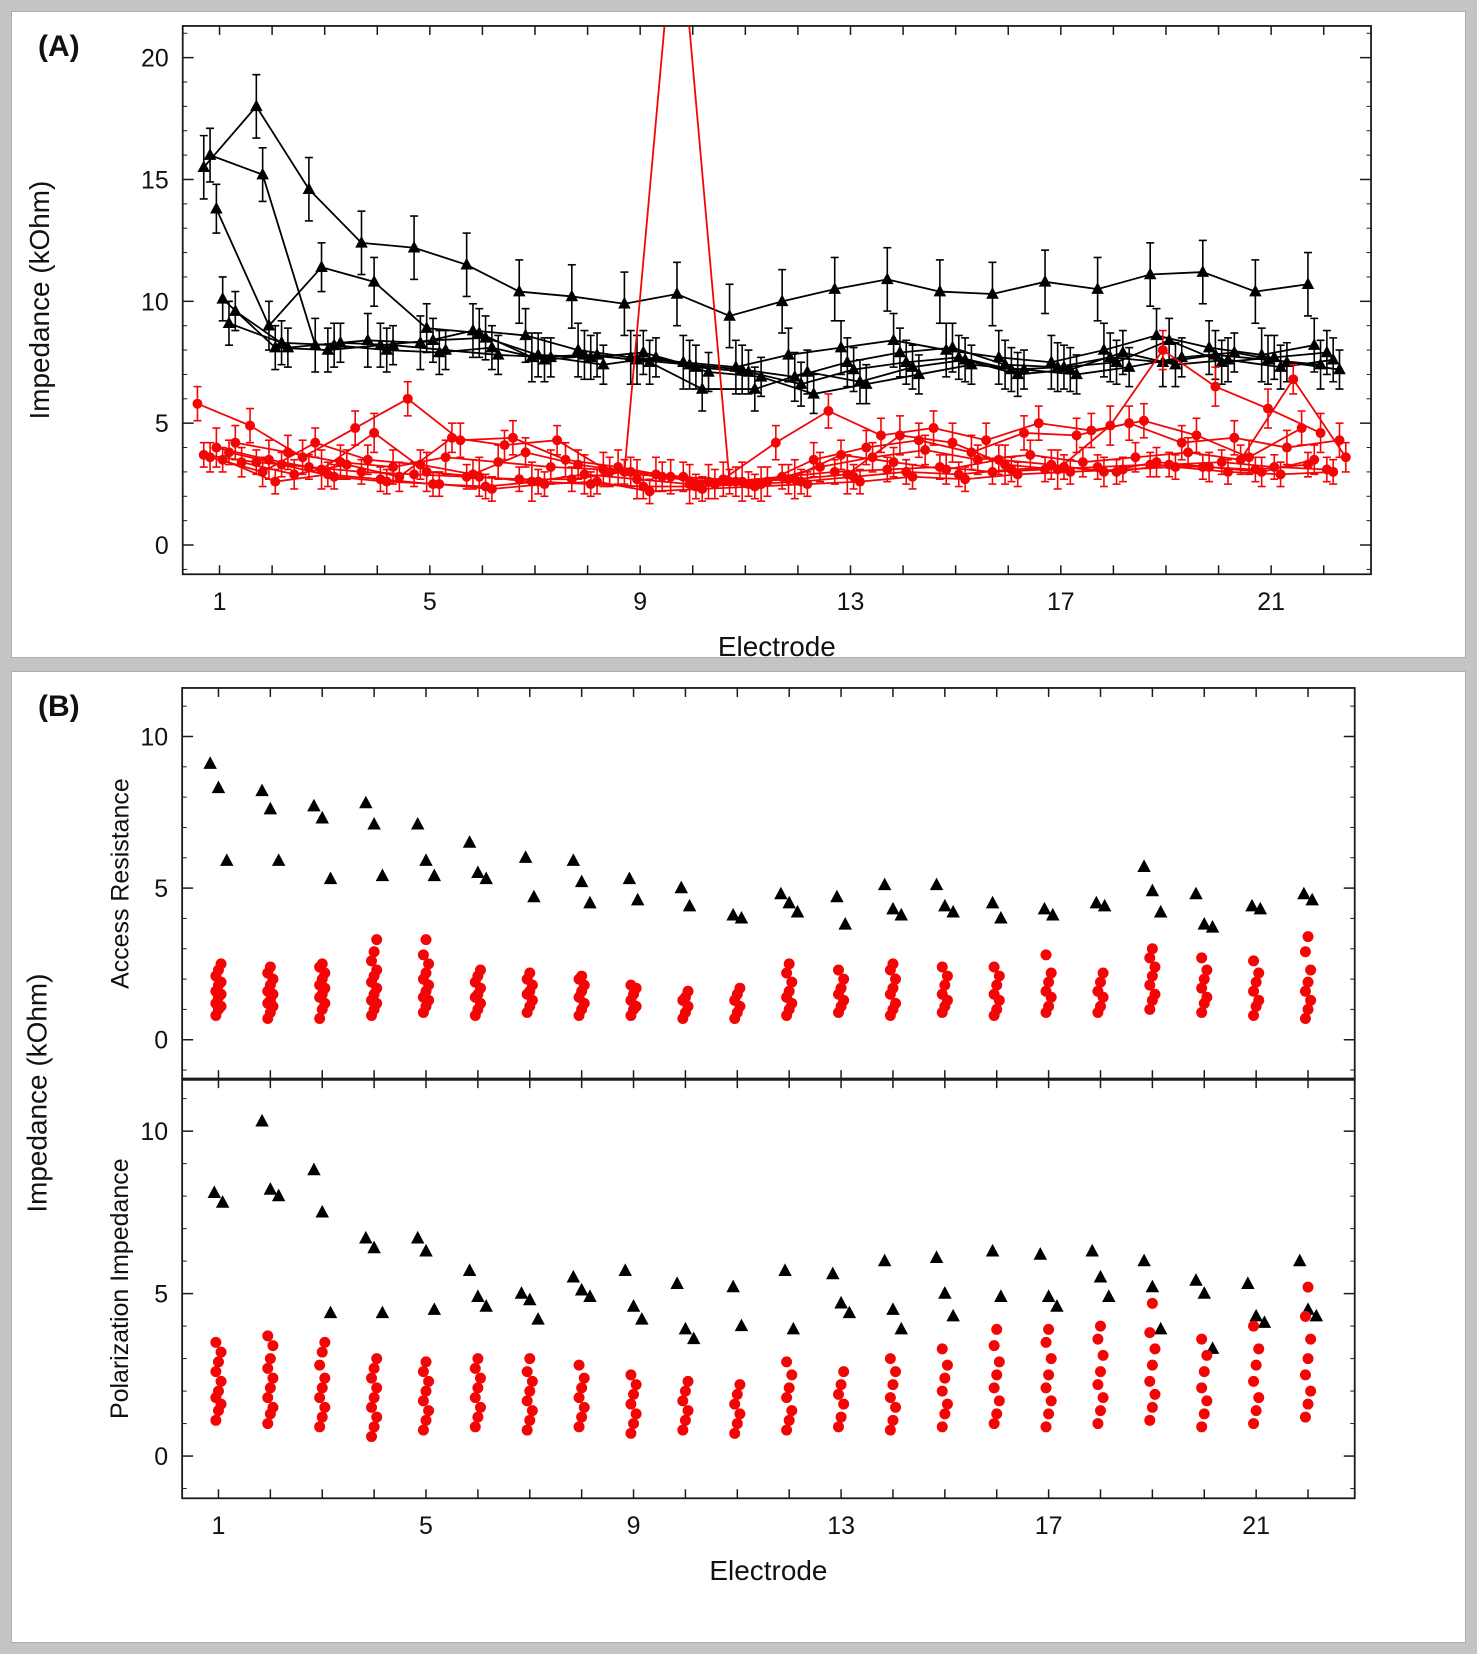 The width and height of the screenshot is (1477, 1654). Describe the element at coordinates (120, 883) in the screenshot. I see `svg-text: Access Resistance` at that location.